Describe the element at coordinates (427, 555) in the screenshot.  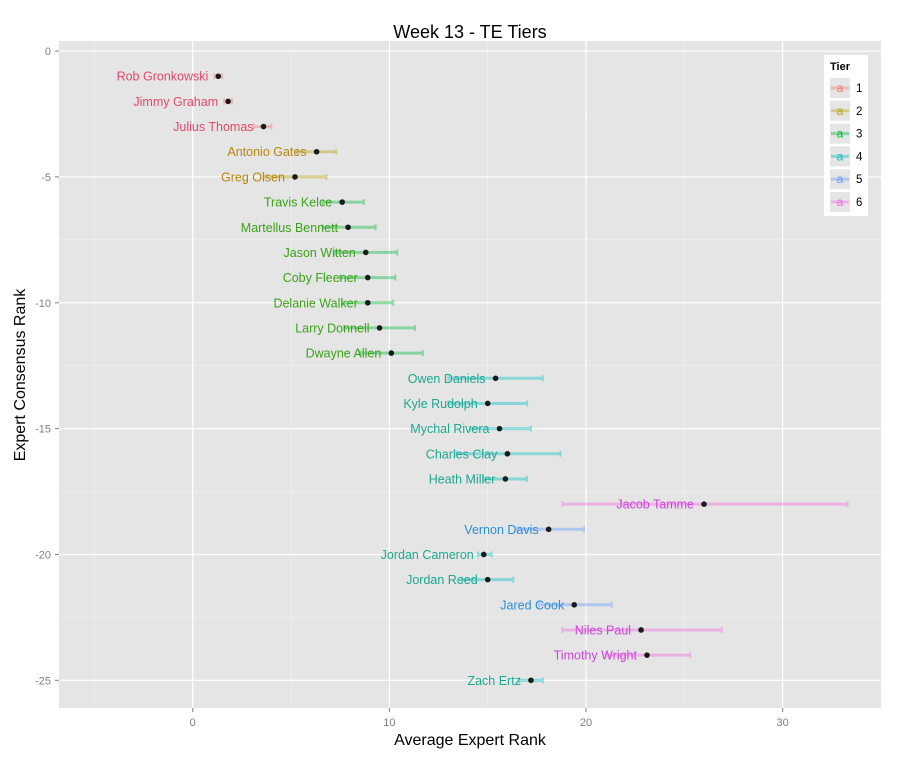
I see `player-label: Jordan Cameron` at that location.